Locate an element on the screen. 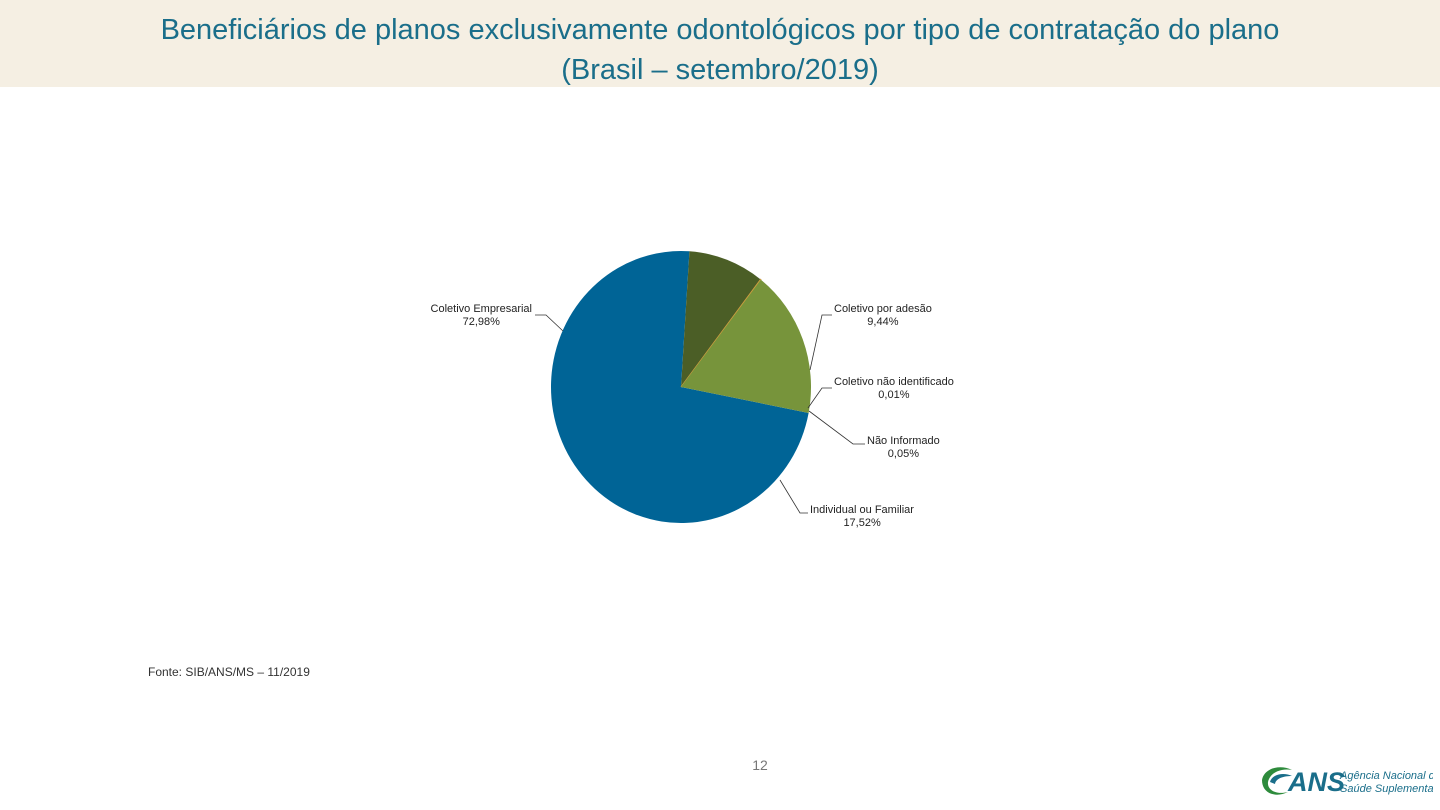 This screenshot has width=1440, height=810. logo-swoosh-icon is located at coordinates (1277, 781).